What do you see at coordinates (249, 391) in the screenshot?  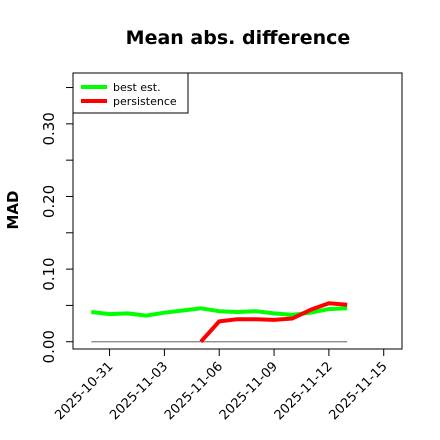 I see `x-tick-label: 2025-11-09` at bounding box center [249, 391].